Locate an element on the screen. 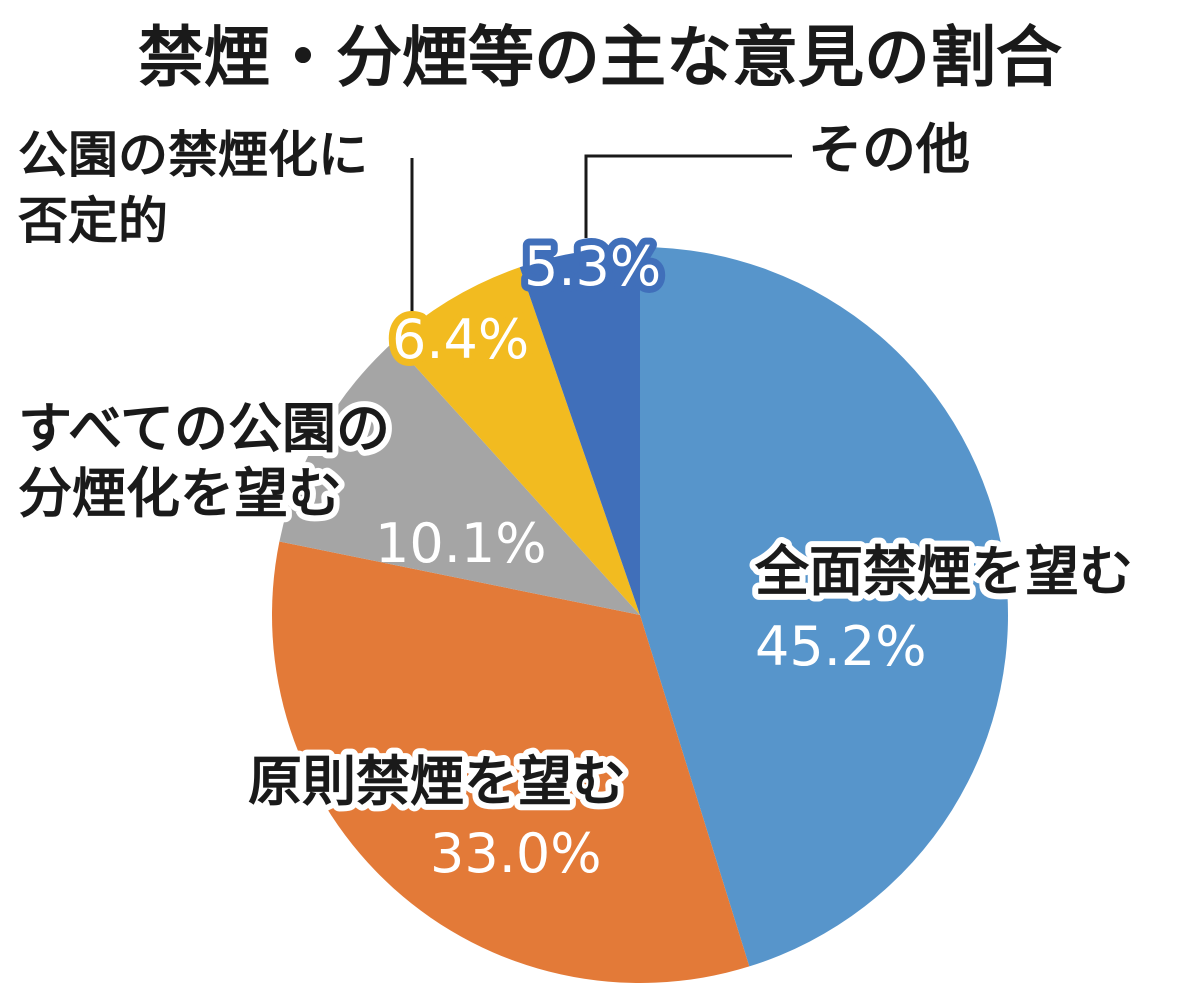 The width and height of the screenshot is (1200, 1003). value-label-halo: 5.3% is located at coordinates (592, 266).